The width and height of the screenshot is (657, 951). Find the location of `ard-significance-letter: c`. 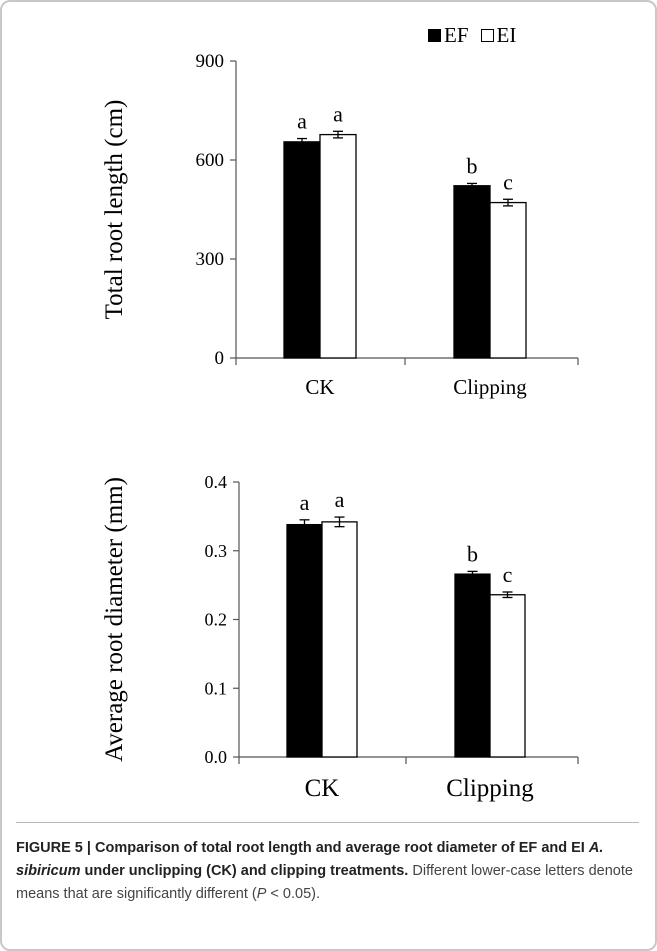

ard-significance-letter: c is located at coordinates (508, 574).